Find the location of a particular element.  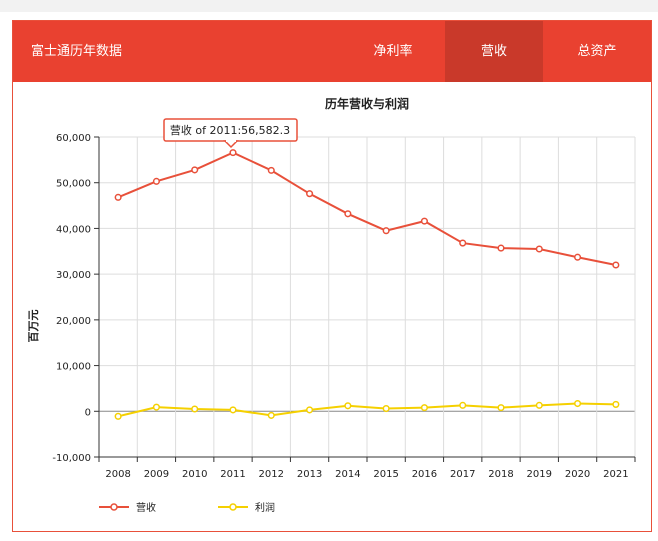

y-tick-label: 40,000 is located at coordinates (73, 229).